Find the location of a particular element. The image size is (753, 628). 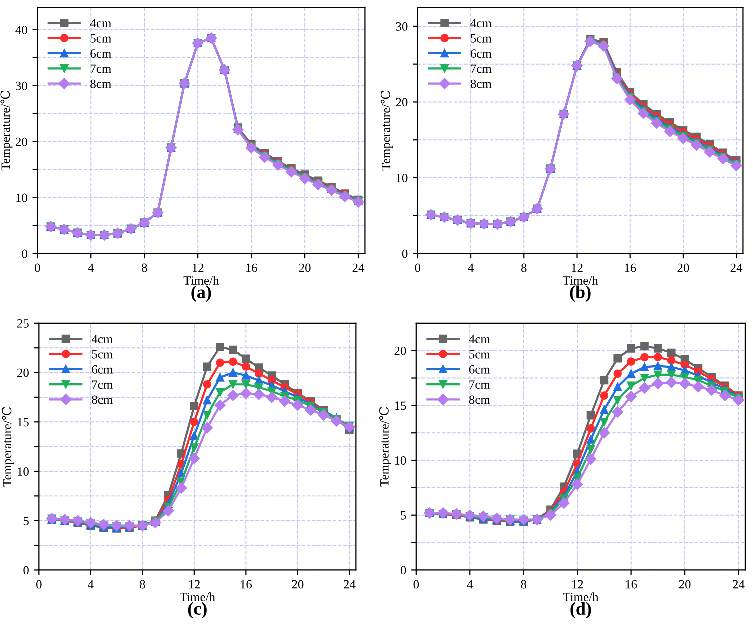

text: (c) is located at coordinates (197, 610).